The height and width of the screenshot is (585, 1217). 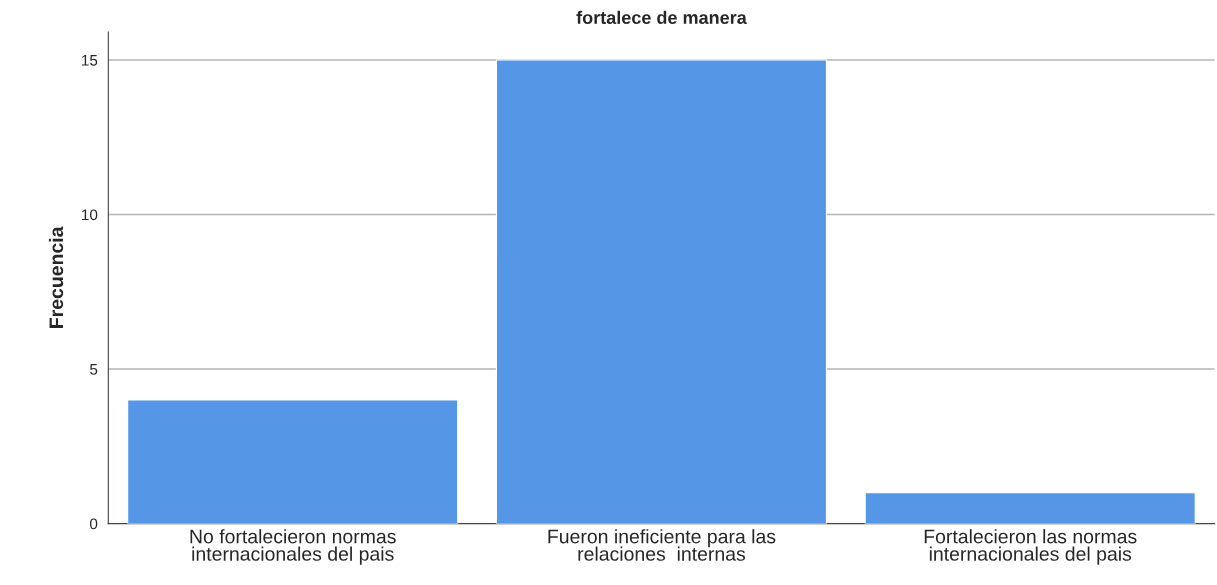 I want to click on x-tick-label: Fortalecieron las normas internacionales del pais, so click(x=1030, y=547).